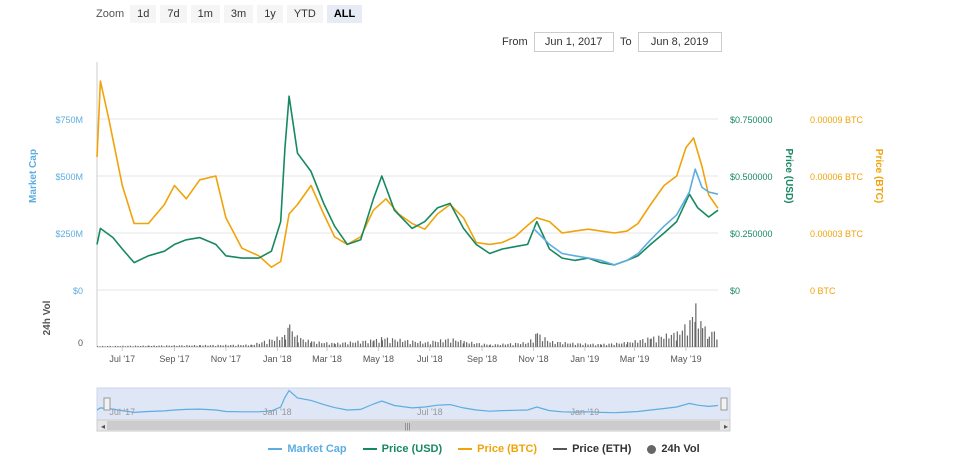 The image size is (968, 464). Describe the element at coordinates (726, 426) in the screenshot. I see `scroll-right-arrow-icon: ▸` at that location.